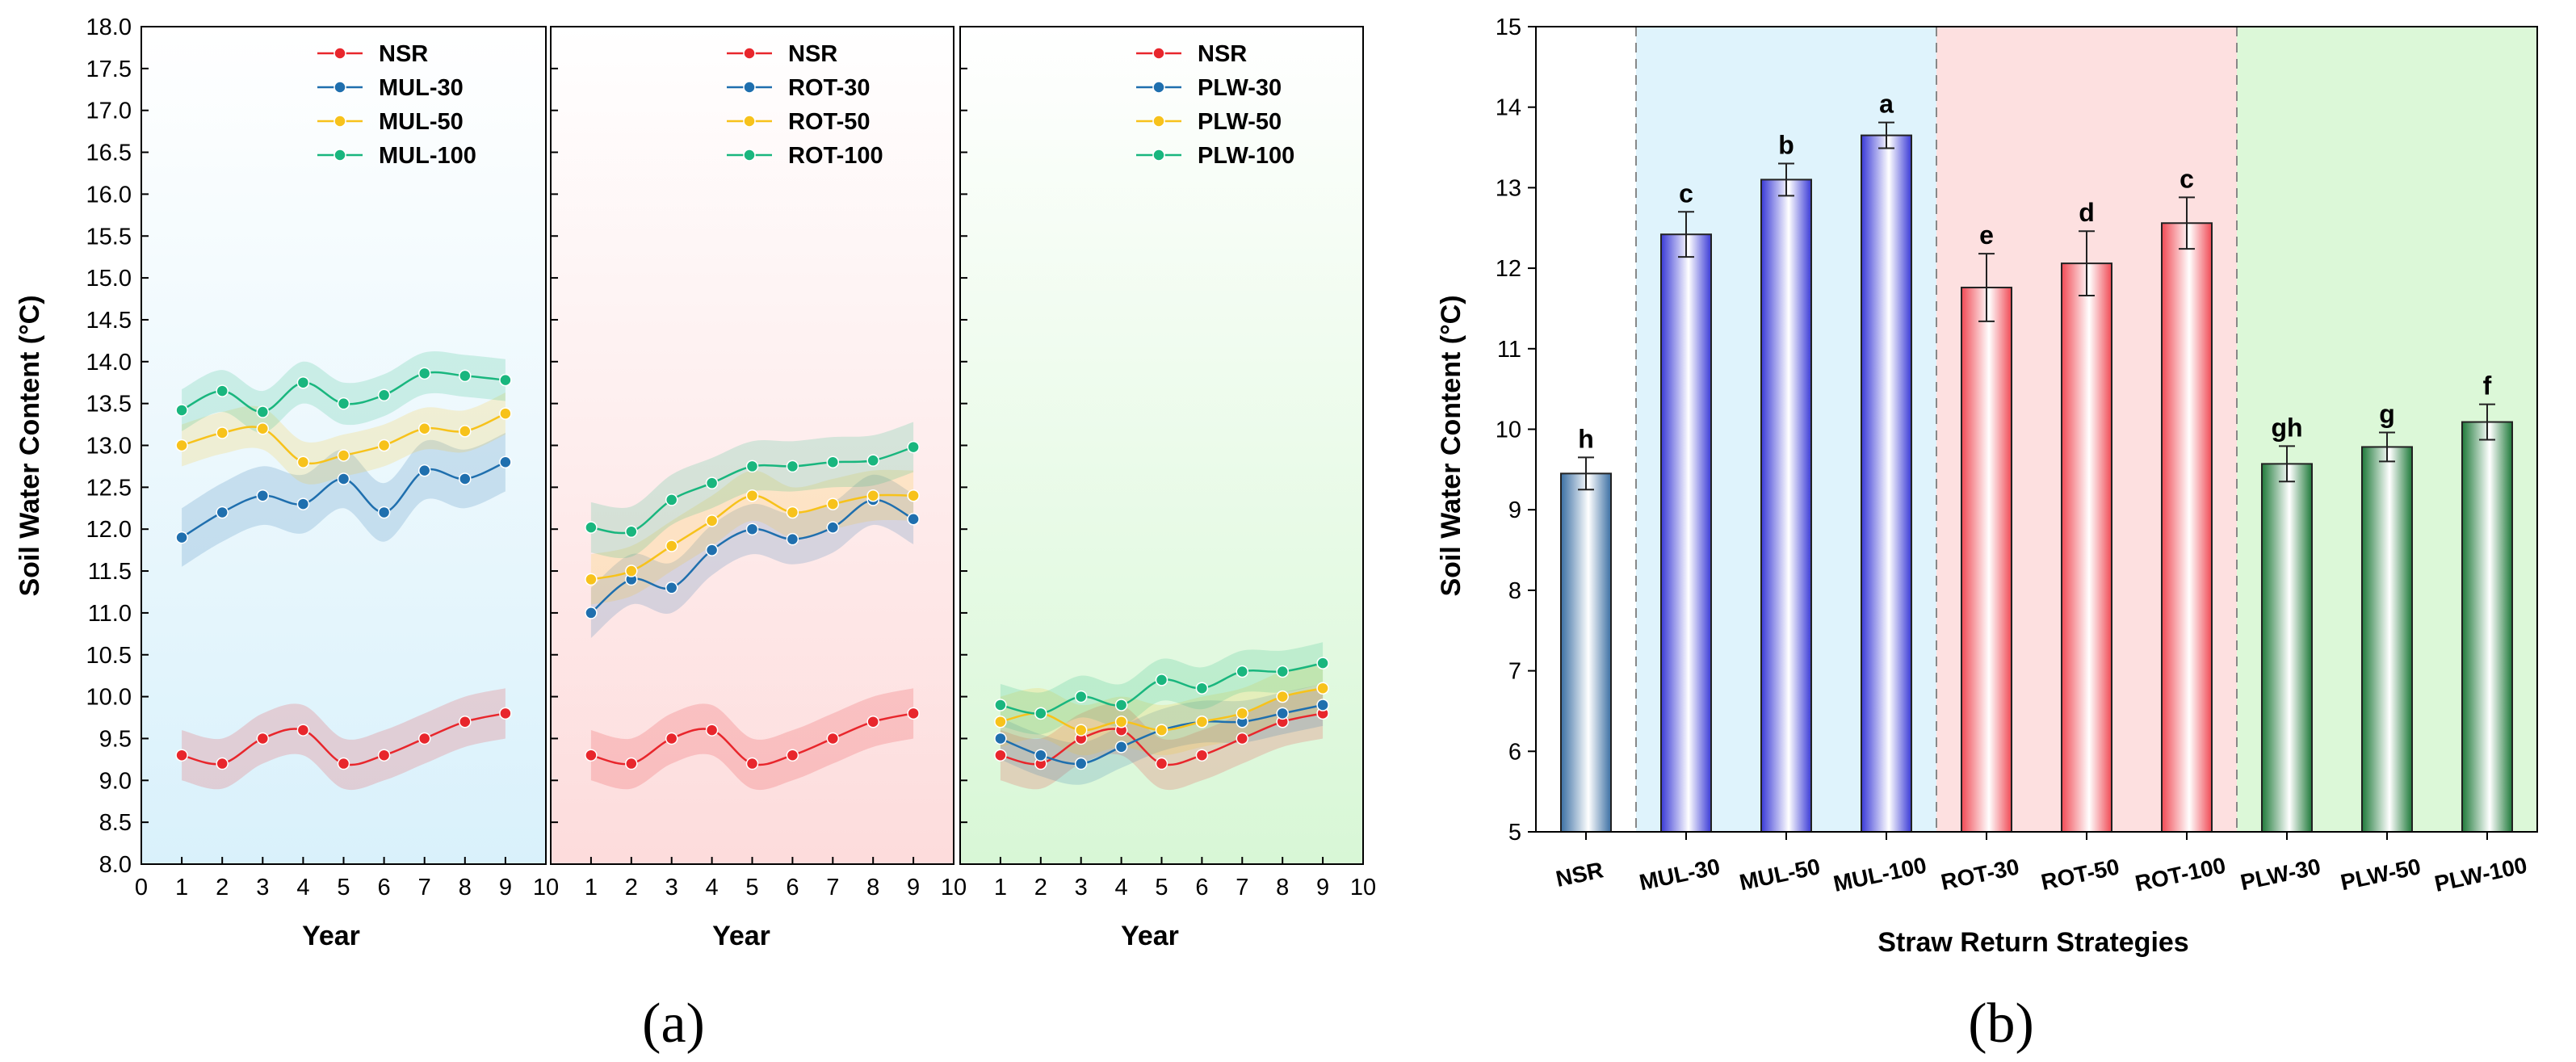  I want to click on y-tick-label: 5, so click(1514, 833).